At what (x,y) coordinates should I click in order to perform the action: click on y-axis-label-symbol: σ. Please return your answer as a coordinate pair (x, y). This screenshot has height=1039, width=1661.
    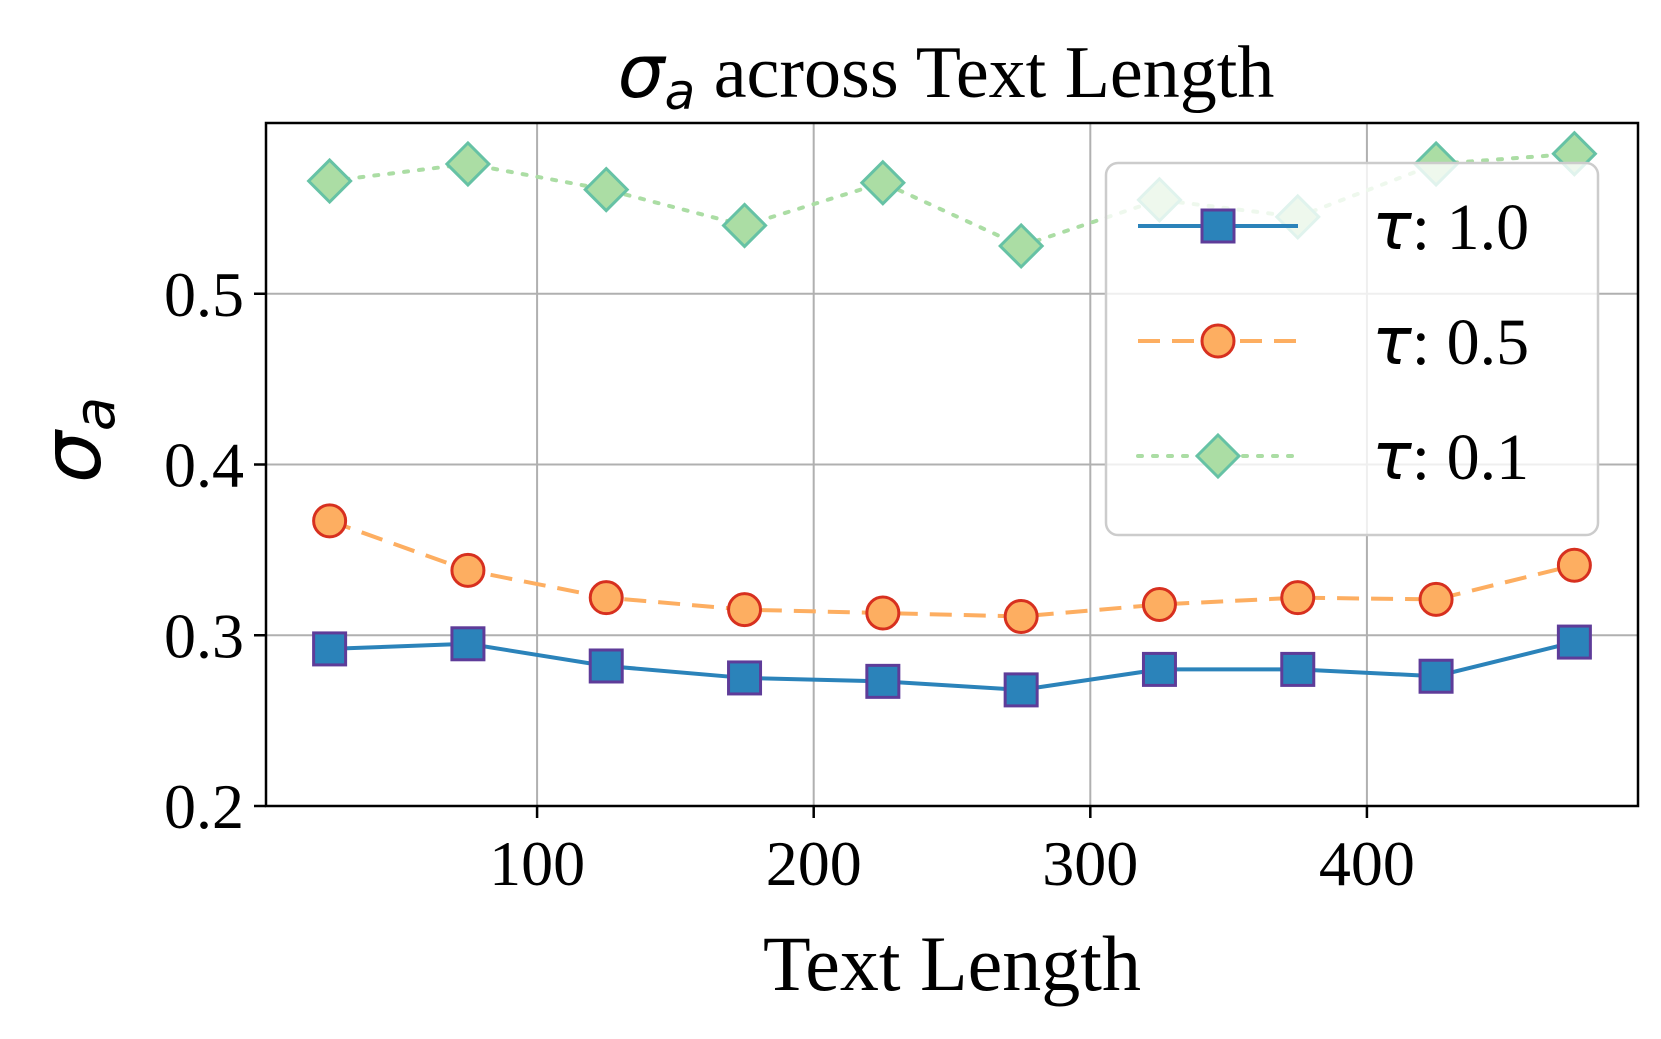
    Looking at the image, I should click on (72, 455).